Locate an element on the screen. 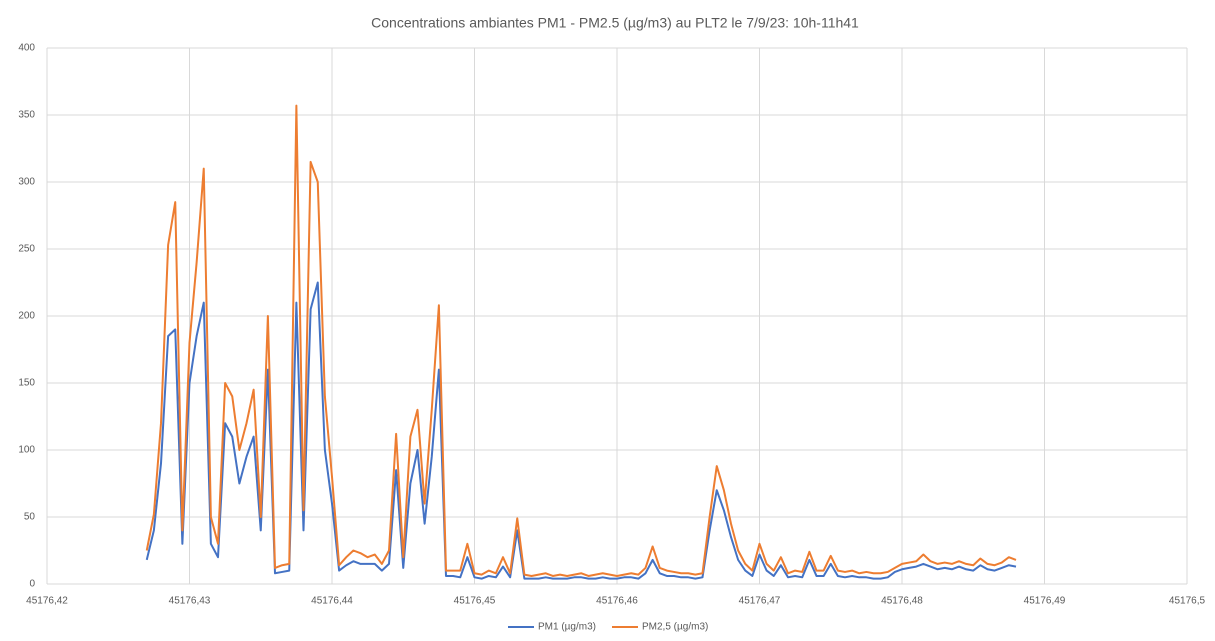 Image resolution: width=1215 pixels, height=641 pixels. y-tick-label: 0 is located at coordinates (32, 584).